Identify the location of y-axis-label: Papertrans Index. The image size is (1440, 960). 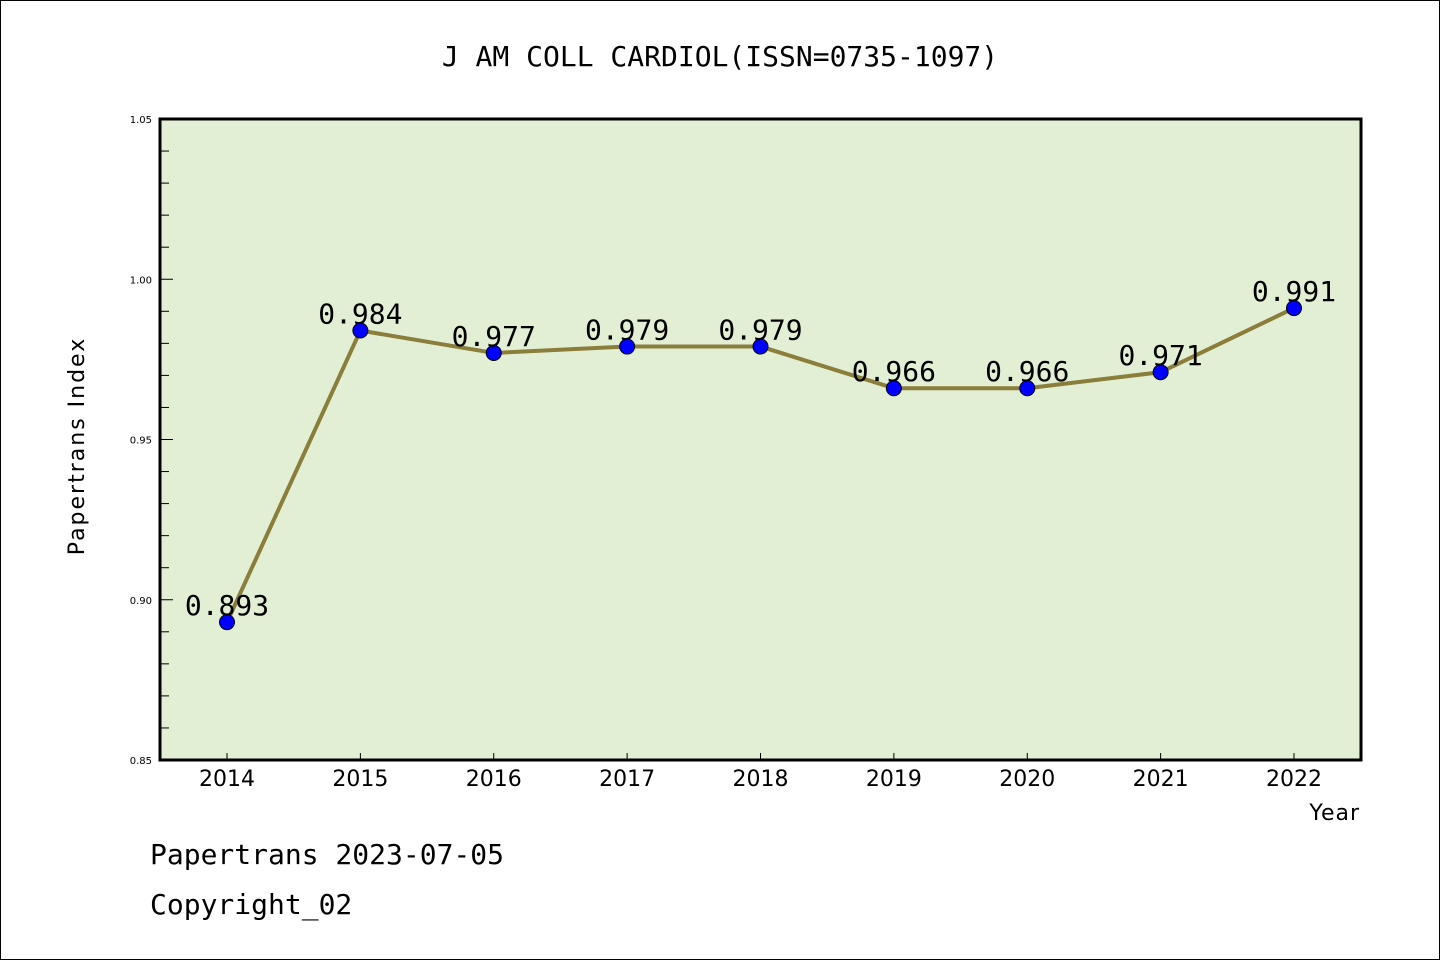
(77, 446).